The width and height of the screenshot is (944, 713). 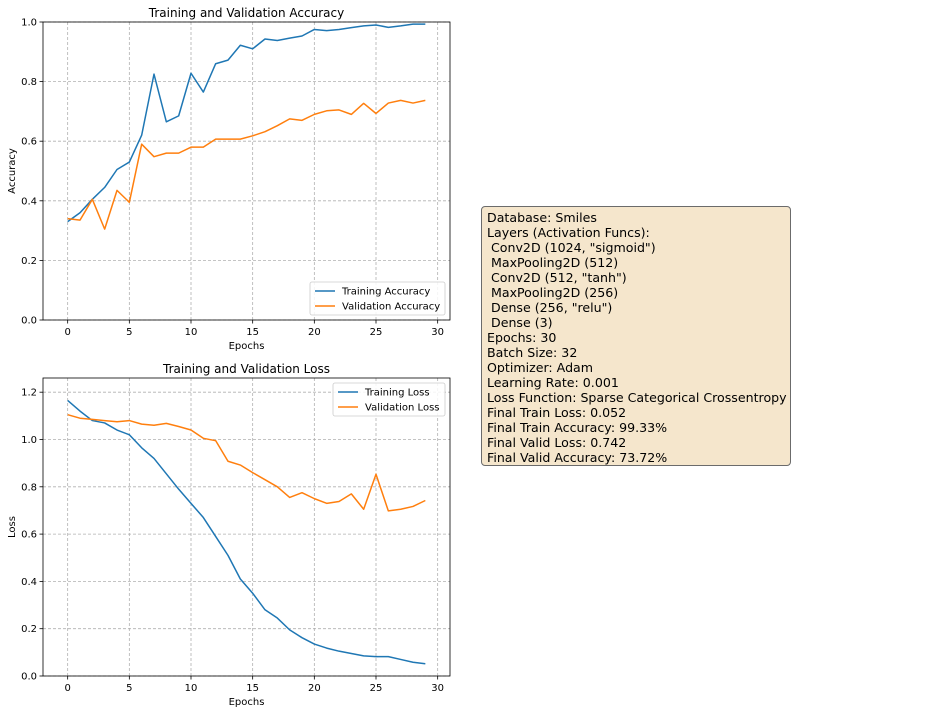 I want to click on info-line: Batch Size: 32, so click(x=532, y=352).